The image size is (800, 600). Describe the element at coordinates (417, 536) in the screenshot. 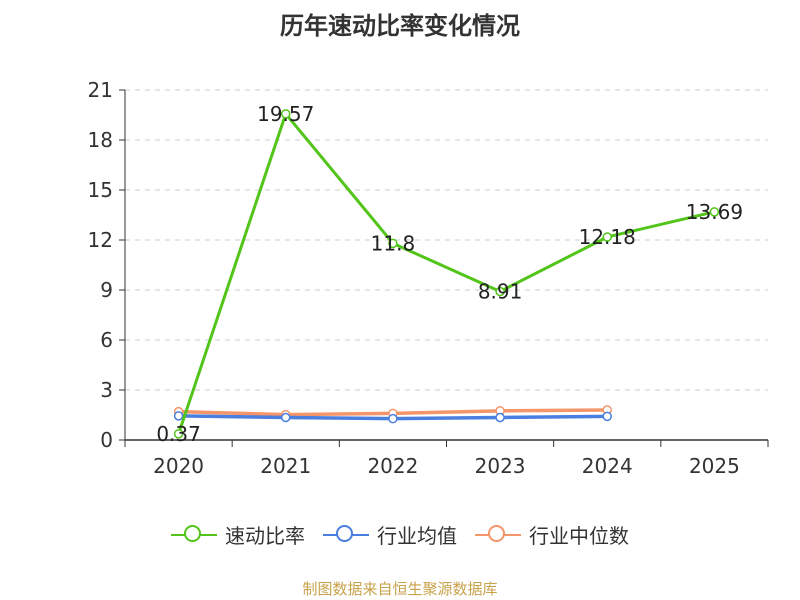

I see `legend-label: 行业均值` at that location.